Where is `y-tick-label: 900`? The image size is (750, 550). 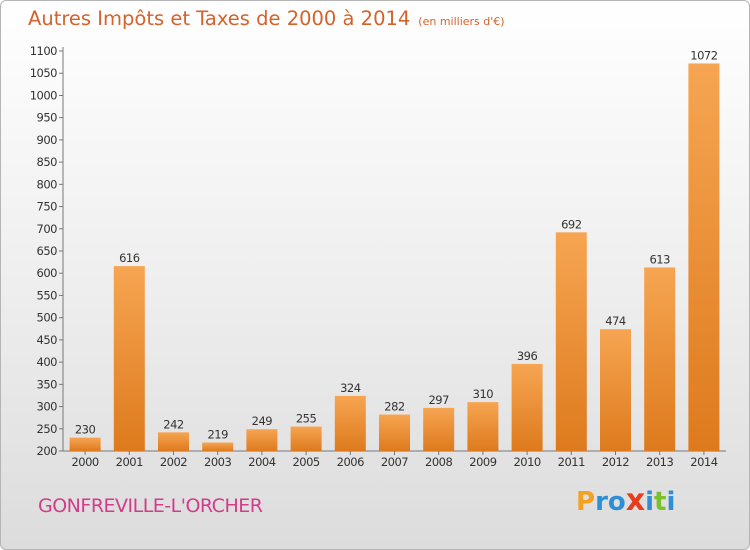
y-tick-label: 900 is located at coordinates (47, 140).